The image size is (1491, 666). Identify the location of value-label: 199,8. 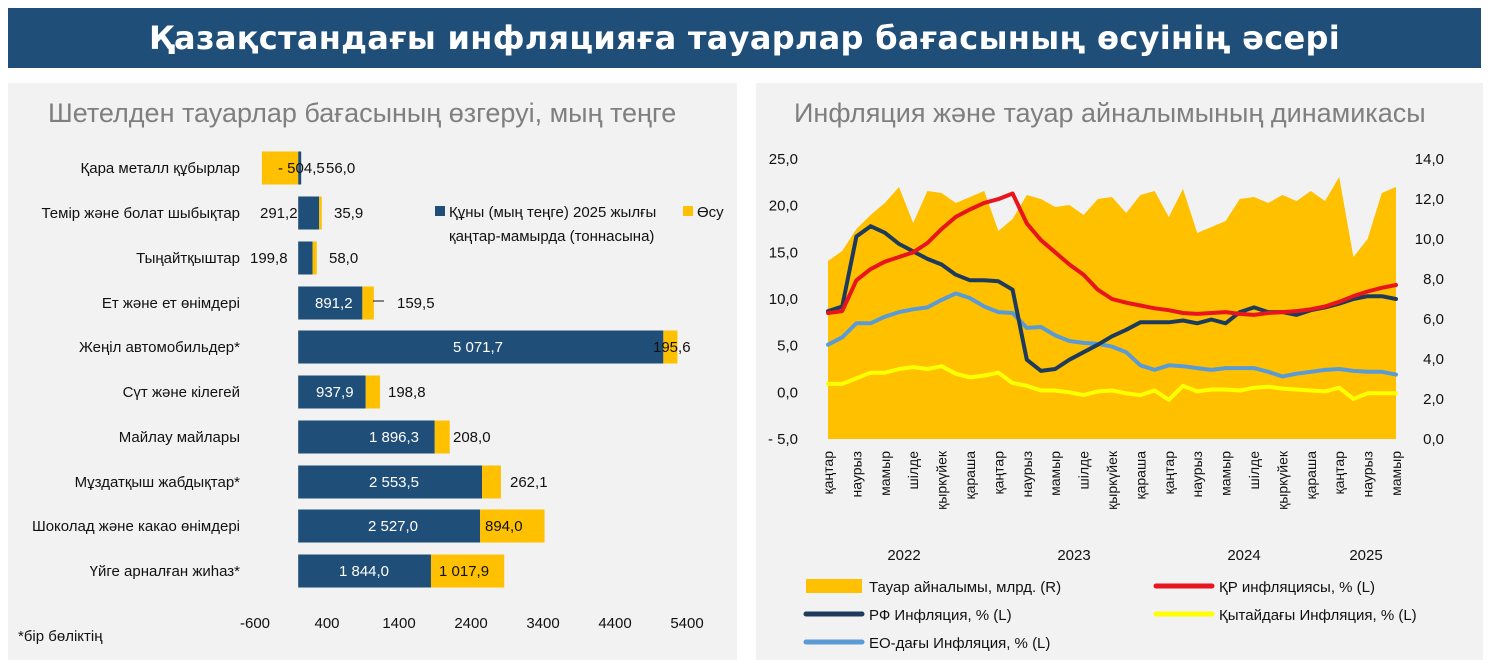
(269, 258).